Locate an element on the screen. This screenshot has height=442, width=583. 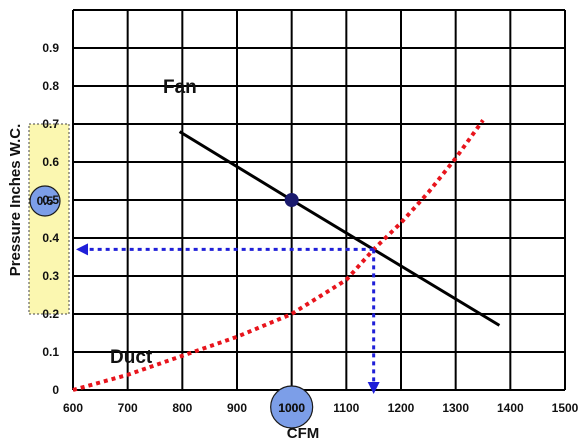
y-tick-label: 0.4 is located at coordinates (50, 238).